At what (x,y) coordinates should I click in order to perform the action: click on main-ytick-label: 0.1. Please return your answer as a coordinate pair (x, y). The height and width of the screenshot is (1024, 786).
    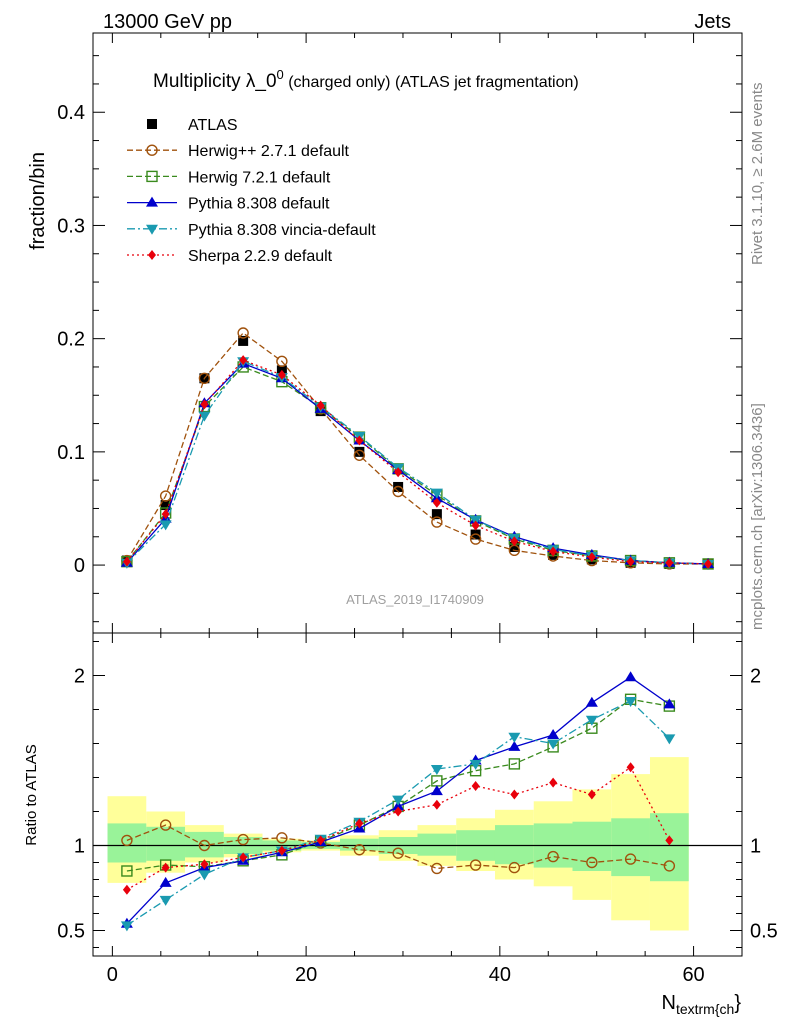
    Looking at the image, I should click on (71, 453).